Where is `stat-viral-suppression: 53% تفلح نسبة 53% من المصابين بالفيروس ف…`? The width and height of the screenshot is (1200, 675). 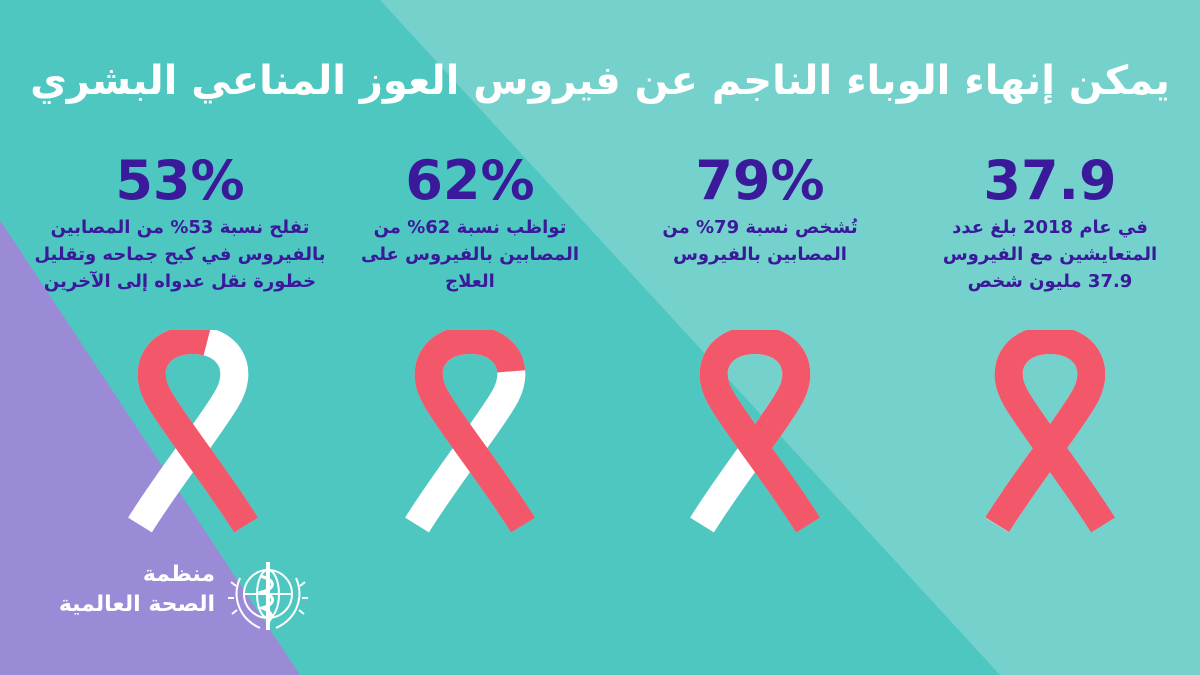 stat-viral-suppression: 53% تفلح نسبة 53% من المصابين بالفيروس ف… is located at coordinates (180, 222).